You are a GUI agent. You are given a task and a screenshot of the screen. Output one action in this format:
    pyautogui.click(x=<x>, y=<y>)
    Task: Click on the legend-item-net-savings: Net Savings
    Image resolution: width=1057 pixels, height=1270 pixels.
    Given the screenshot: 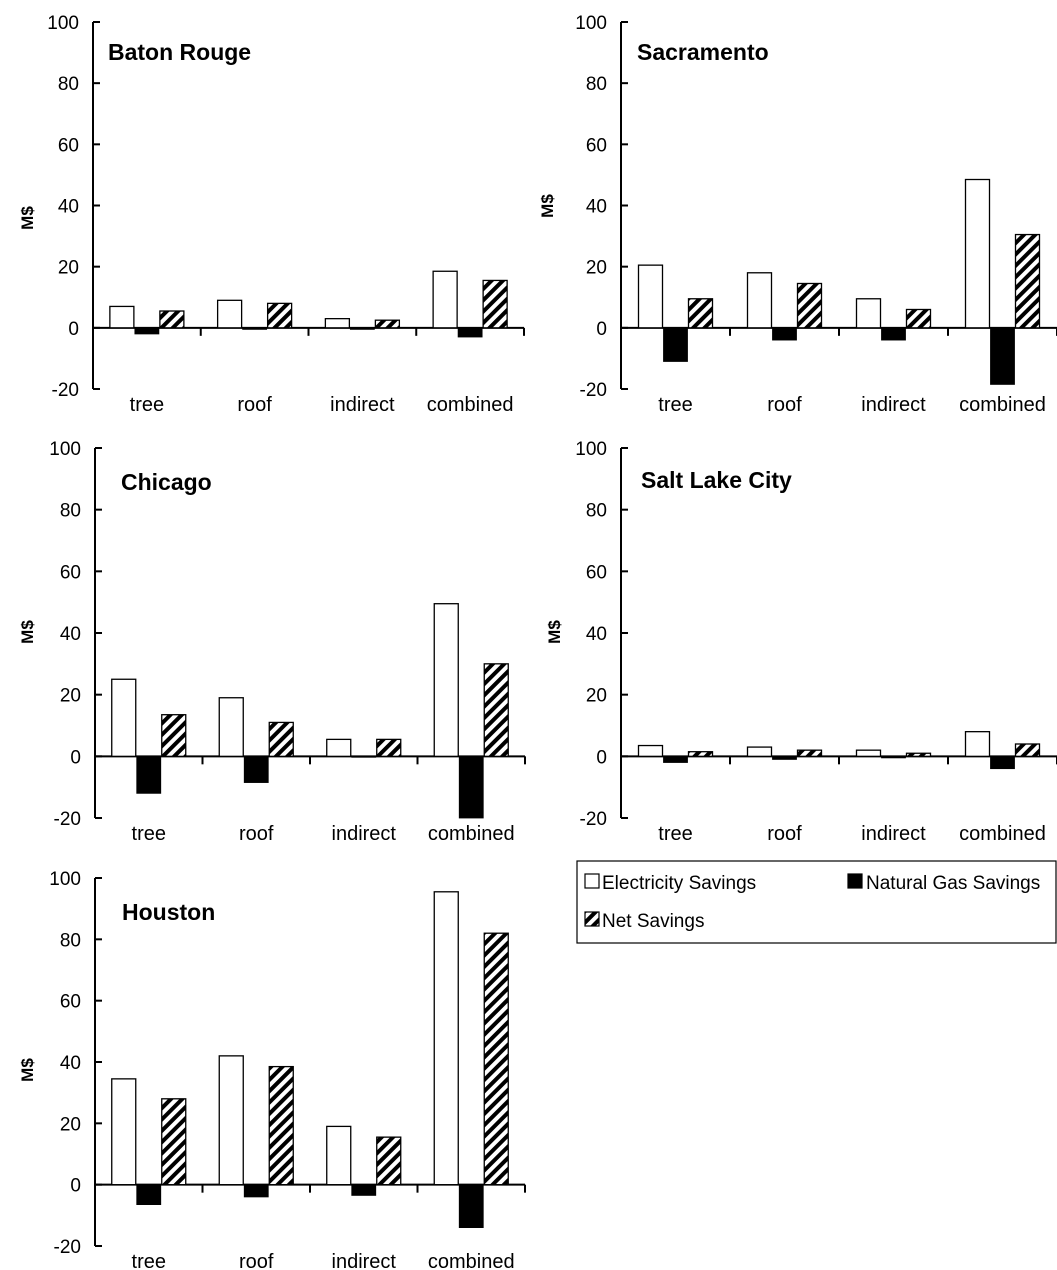 What is the action you would take?
    pyautogui.click(x=644, y=921)
    